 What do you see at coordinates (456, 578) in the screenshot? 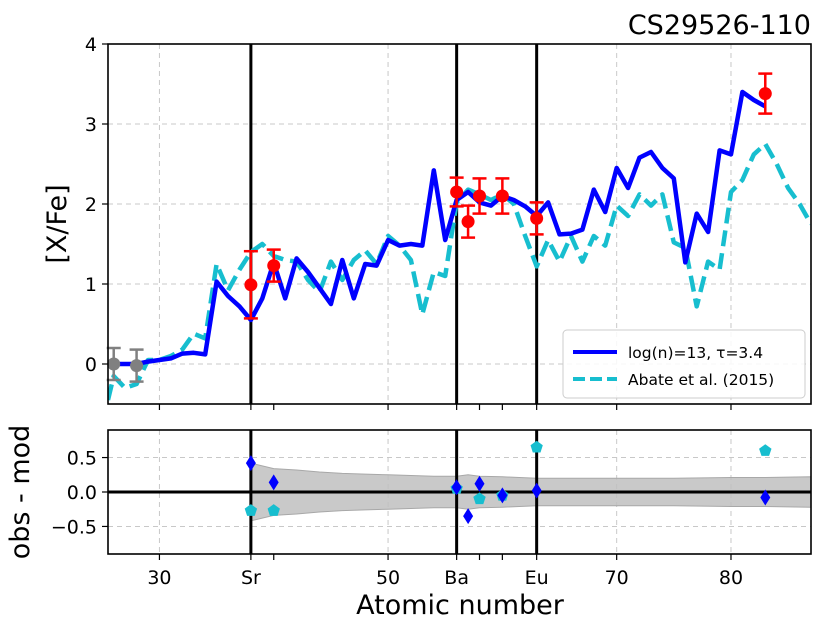
I see `x-tick-label: Ba` at bounding box center [456, 578].